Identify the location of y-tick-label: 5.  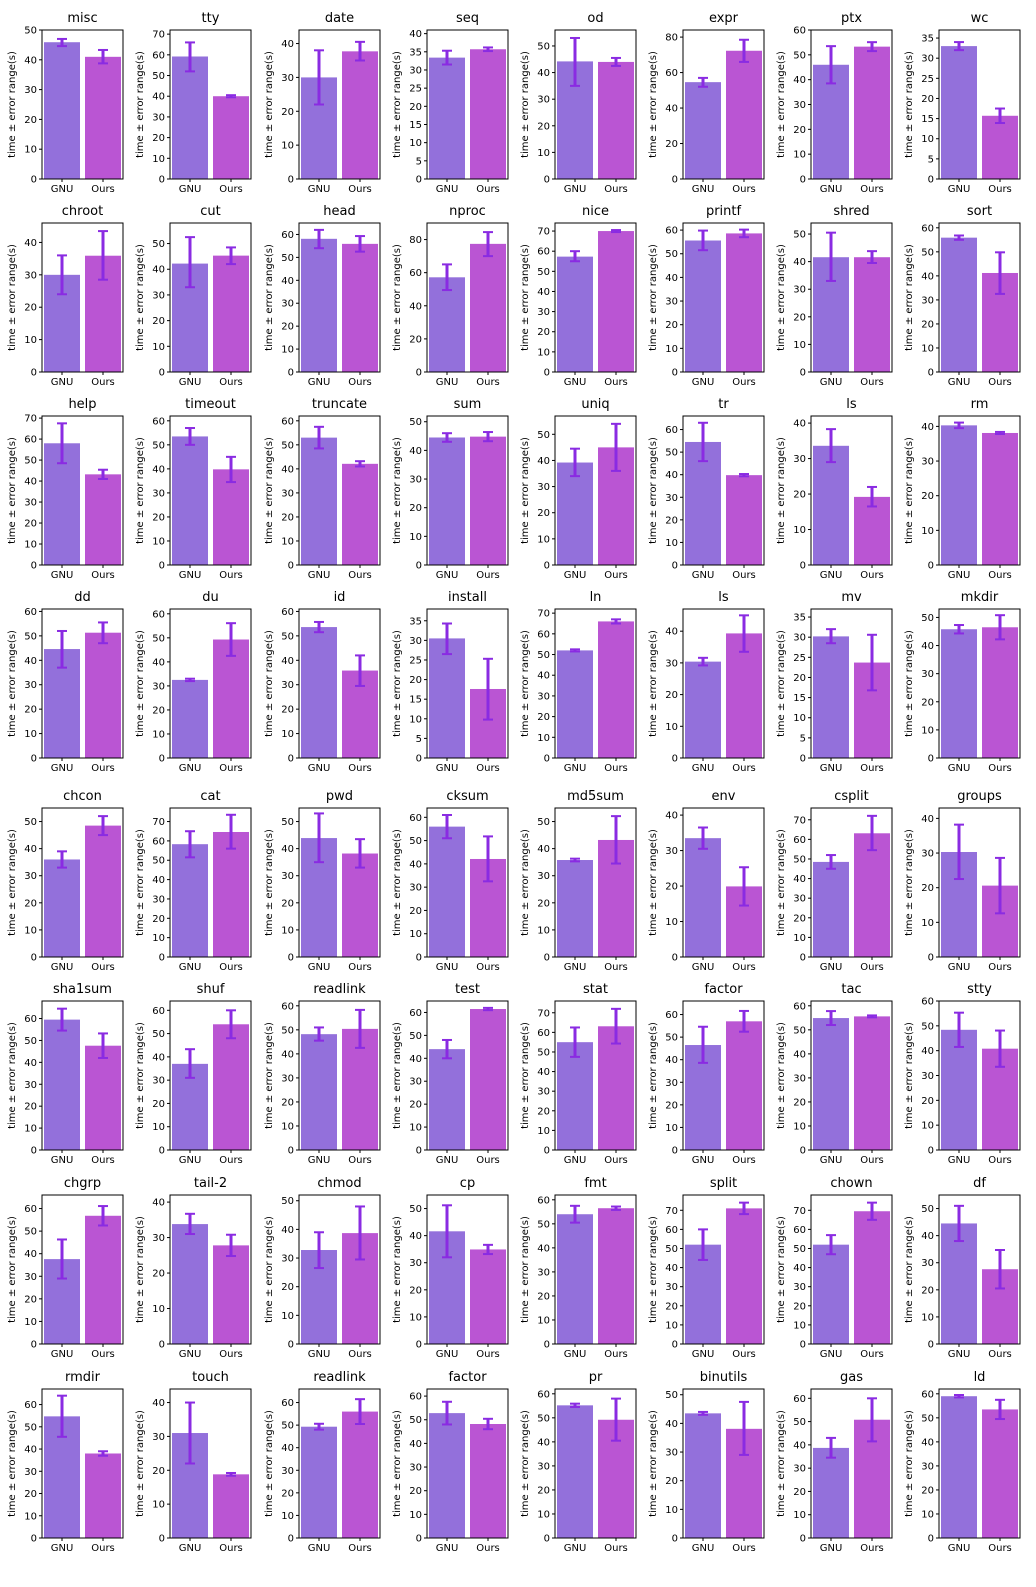
(419, 161).